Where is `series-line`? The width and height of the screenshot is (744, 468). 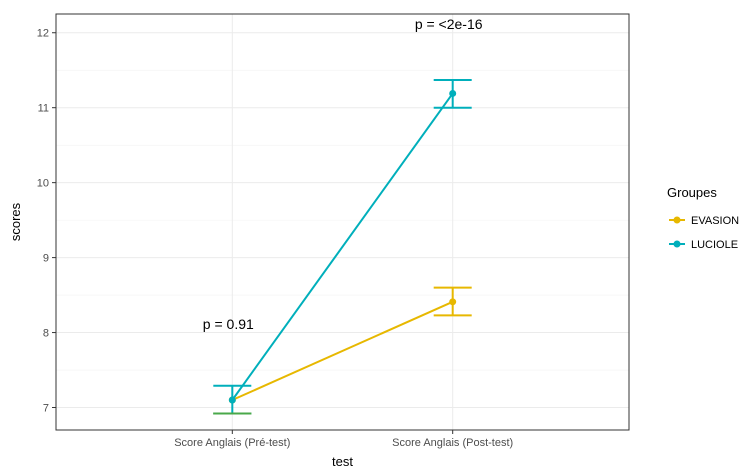
series-line is located at coordinates (342, 350).